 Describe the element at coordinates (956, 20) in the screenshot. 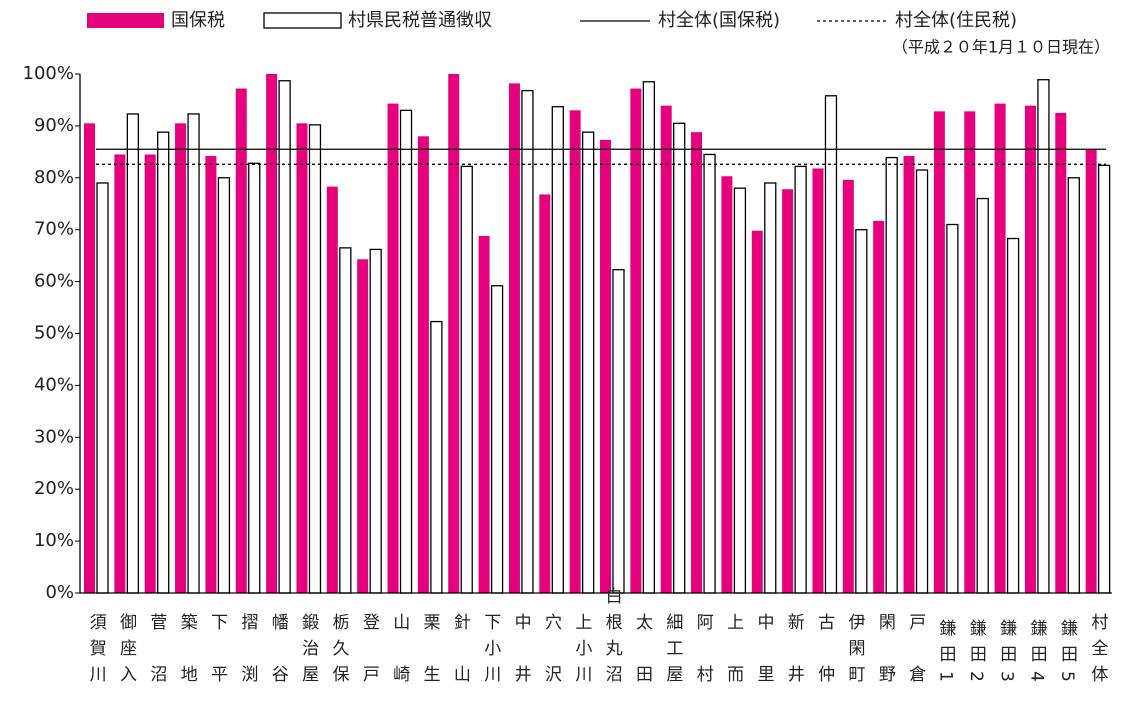

I see `legend-label: 村全体(住民税)` at that location.